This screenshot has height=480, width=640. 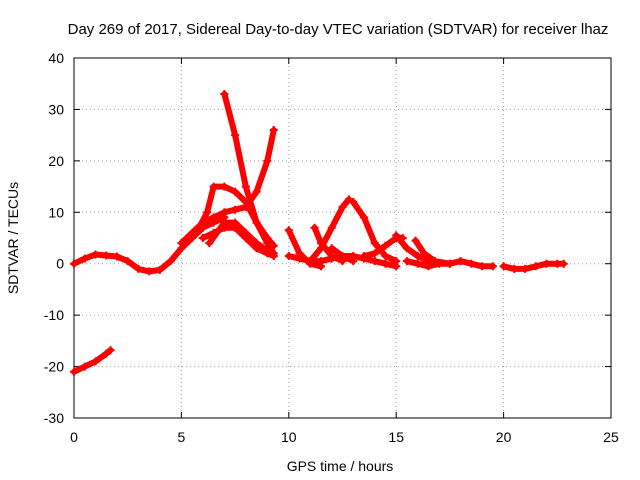 I want to click on x-tick-label: 15, so click(x=396, y=437).